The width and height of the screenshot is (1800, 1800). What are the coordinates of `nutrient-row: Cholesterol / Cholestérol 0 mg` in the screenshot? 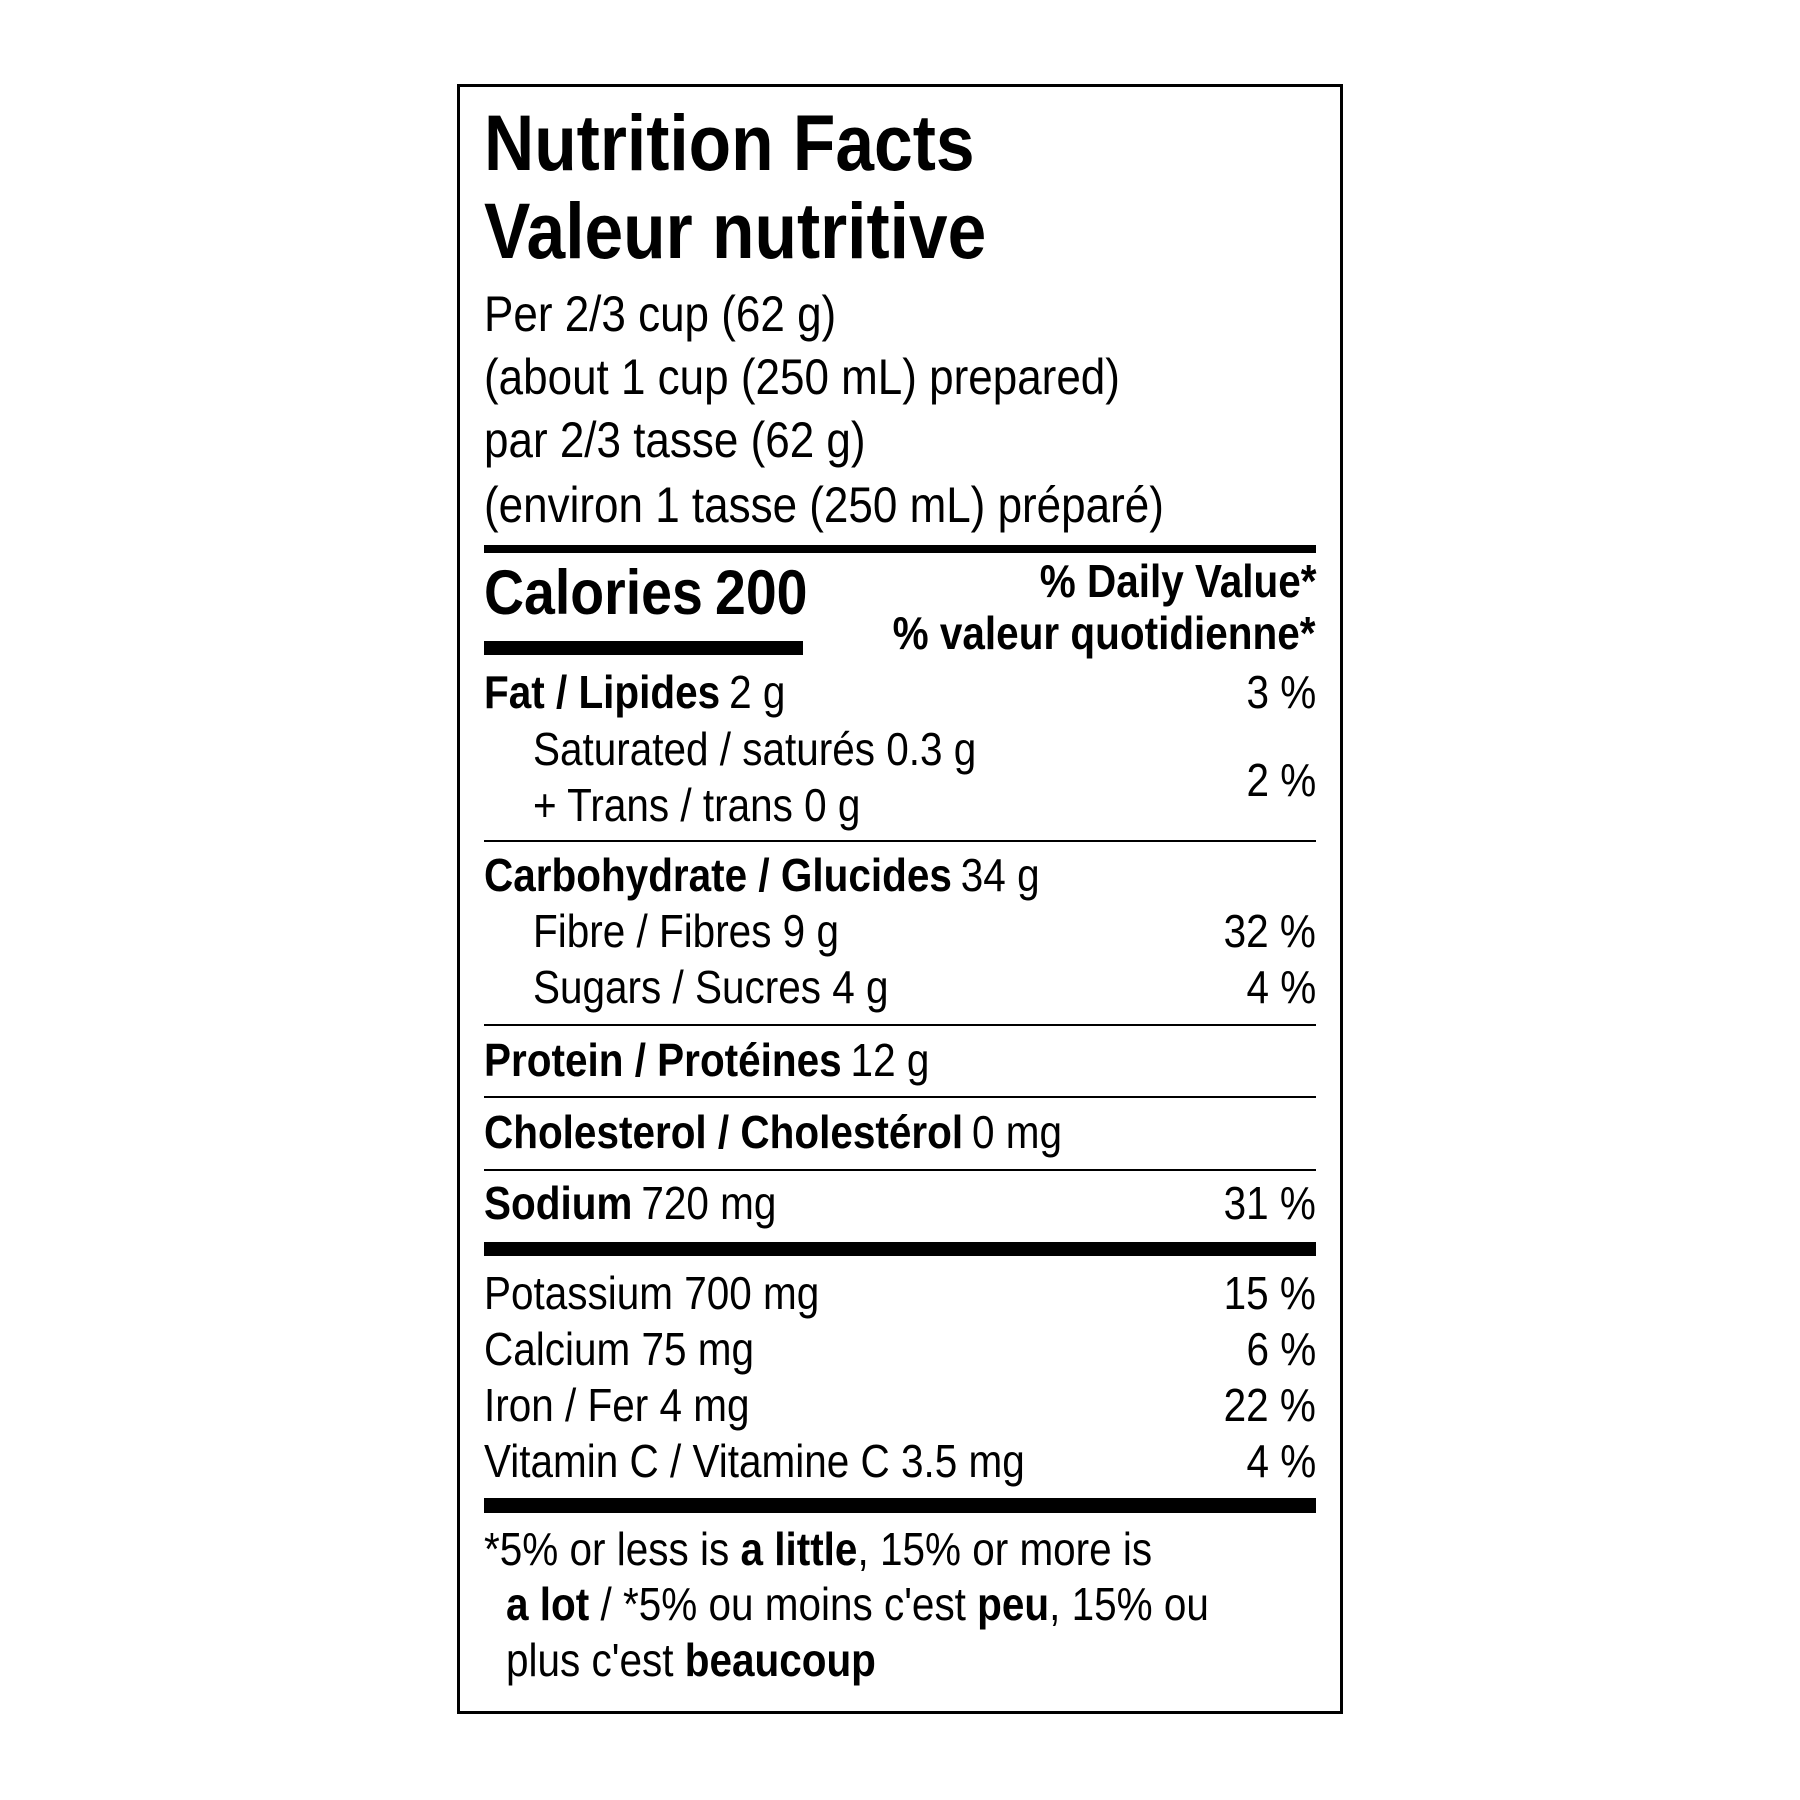 It's located at (773, 1132).